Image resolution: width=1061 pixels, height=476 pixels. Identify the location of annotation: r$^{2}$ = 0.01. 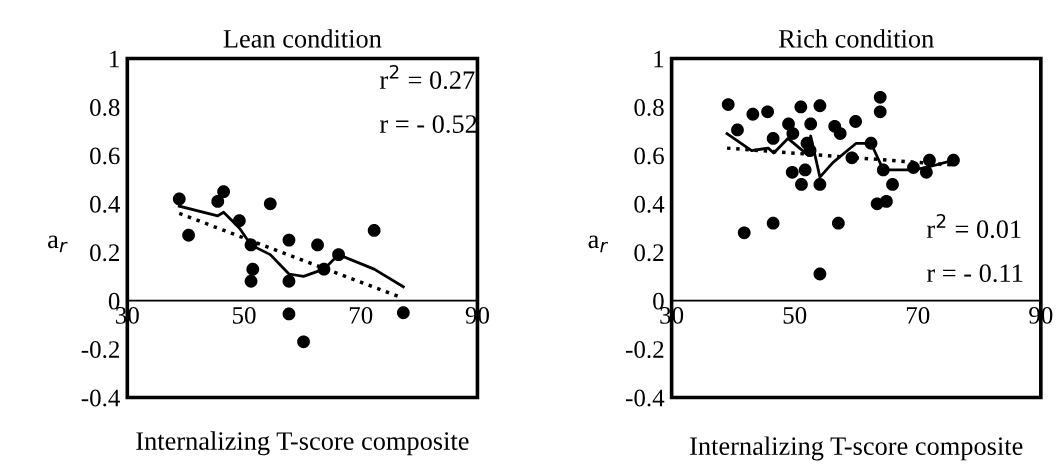
(973, 226).